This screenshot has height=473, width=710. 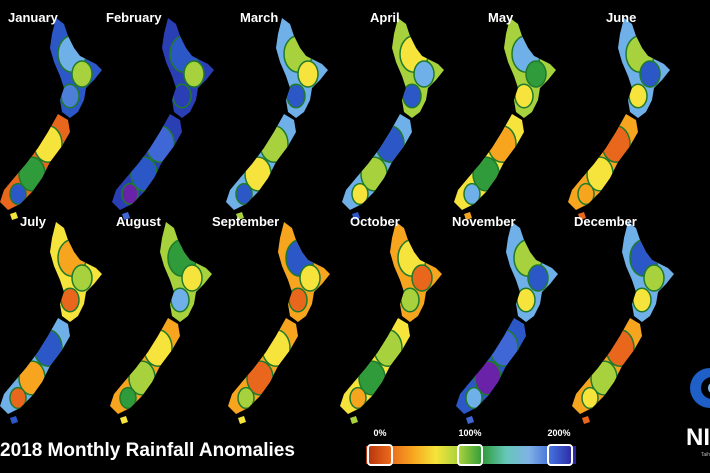 What do you see at coordinates (698, 437) in the screenshot?
I see `logo-text: NI` at bounding box center [698, 437].